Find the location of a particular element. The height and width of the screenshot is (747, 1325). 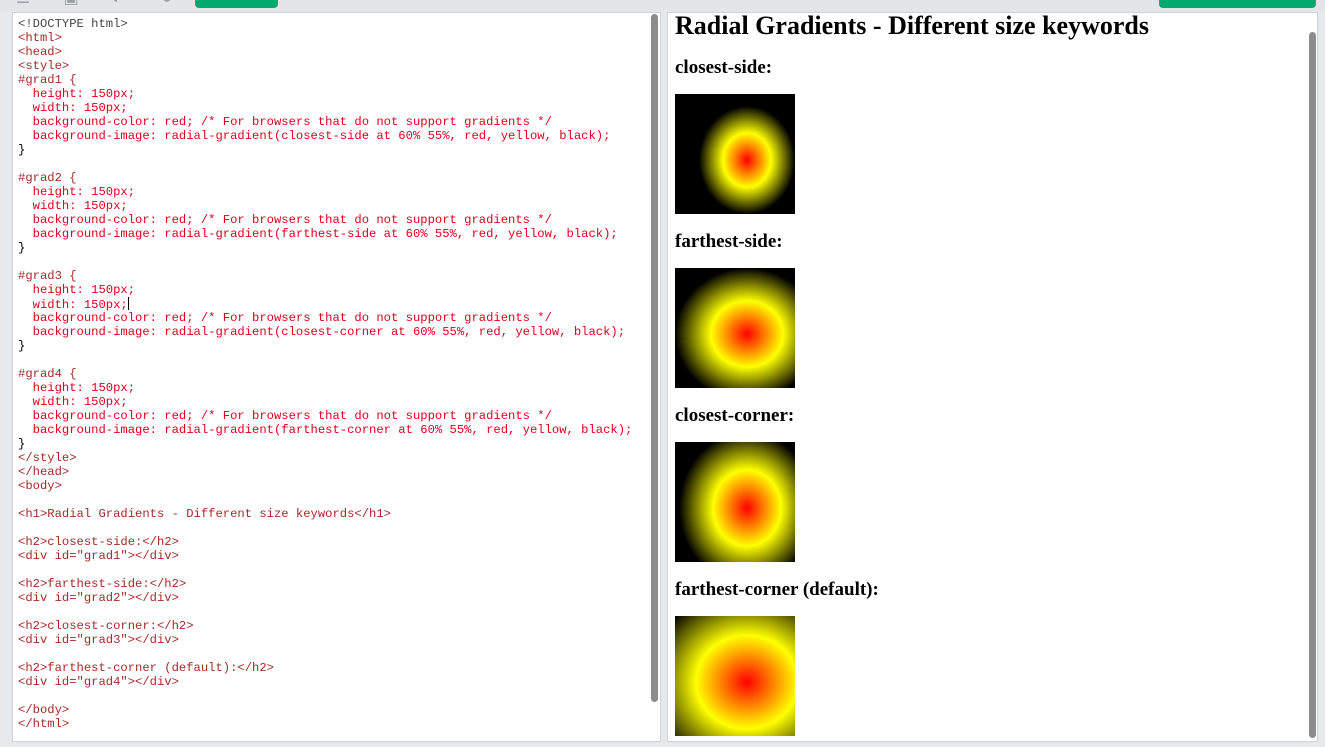

code-line: </html> is located at coordinates (44, 724).